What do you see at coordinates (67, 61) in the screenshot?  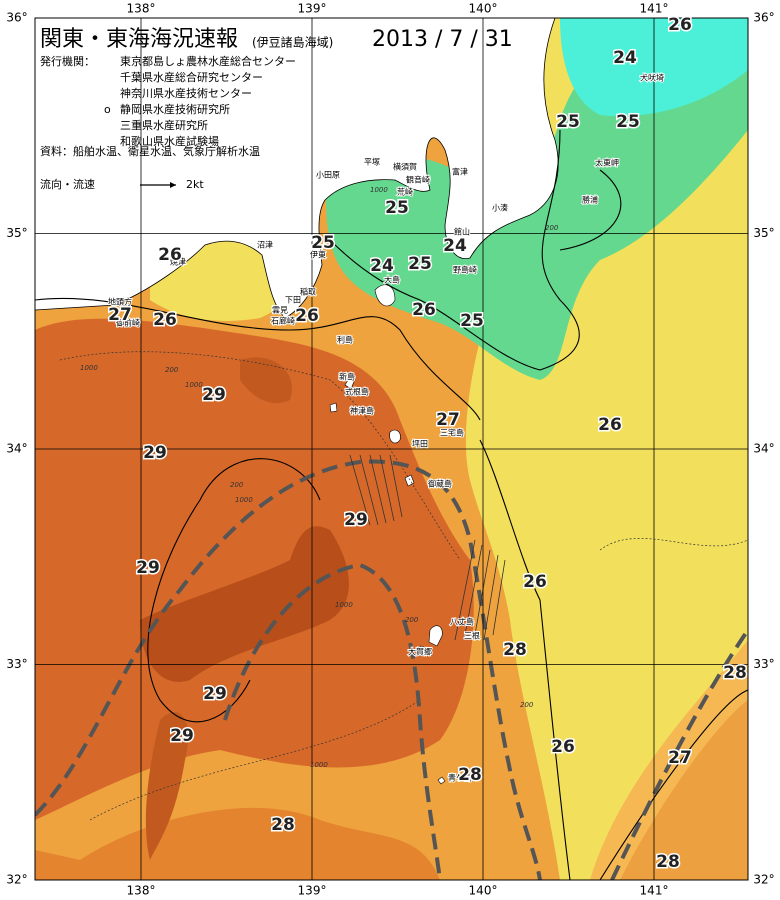 I see `issuers-label: 発行機関：` at bounding box center [67, 61].